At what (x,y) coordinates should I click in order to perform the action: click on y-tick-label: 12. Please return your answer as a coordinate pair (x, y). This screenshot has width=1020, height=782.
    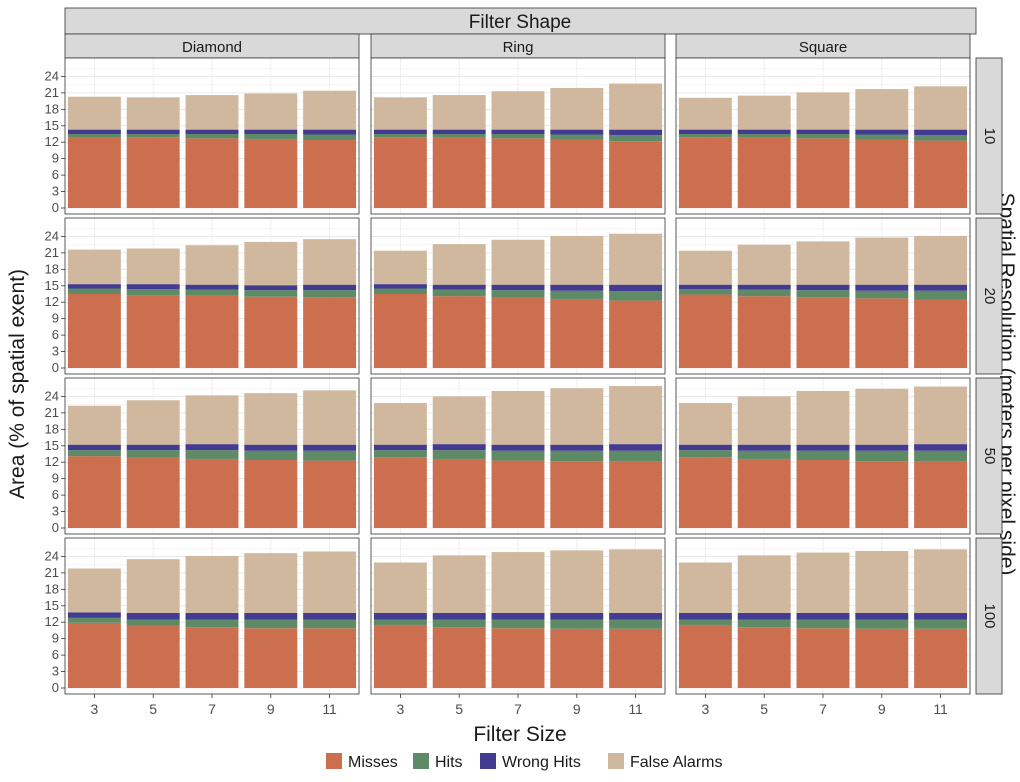
    Looking at the image, I should click on (52, 301).